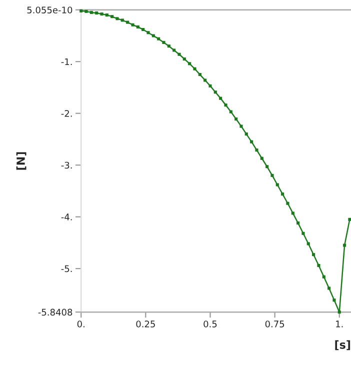  What do you see at coordinates (66, 62) in the screenshot?
I see `y-tick-label: -1.` at bounding box center [66, 62].